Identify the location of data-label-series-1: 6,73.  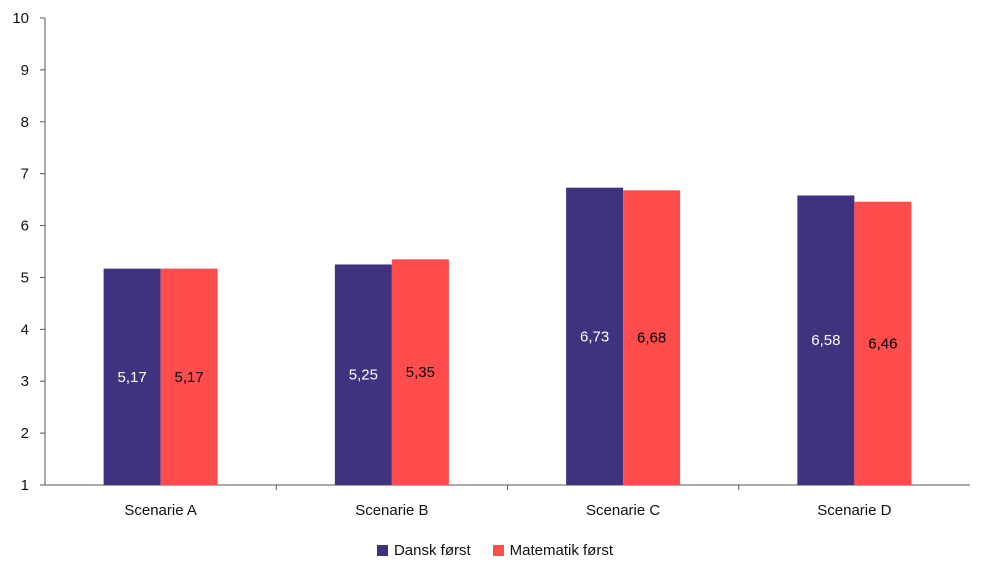
(594, 336).